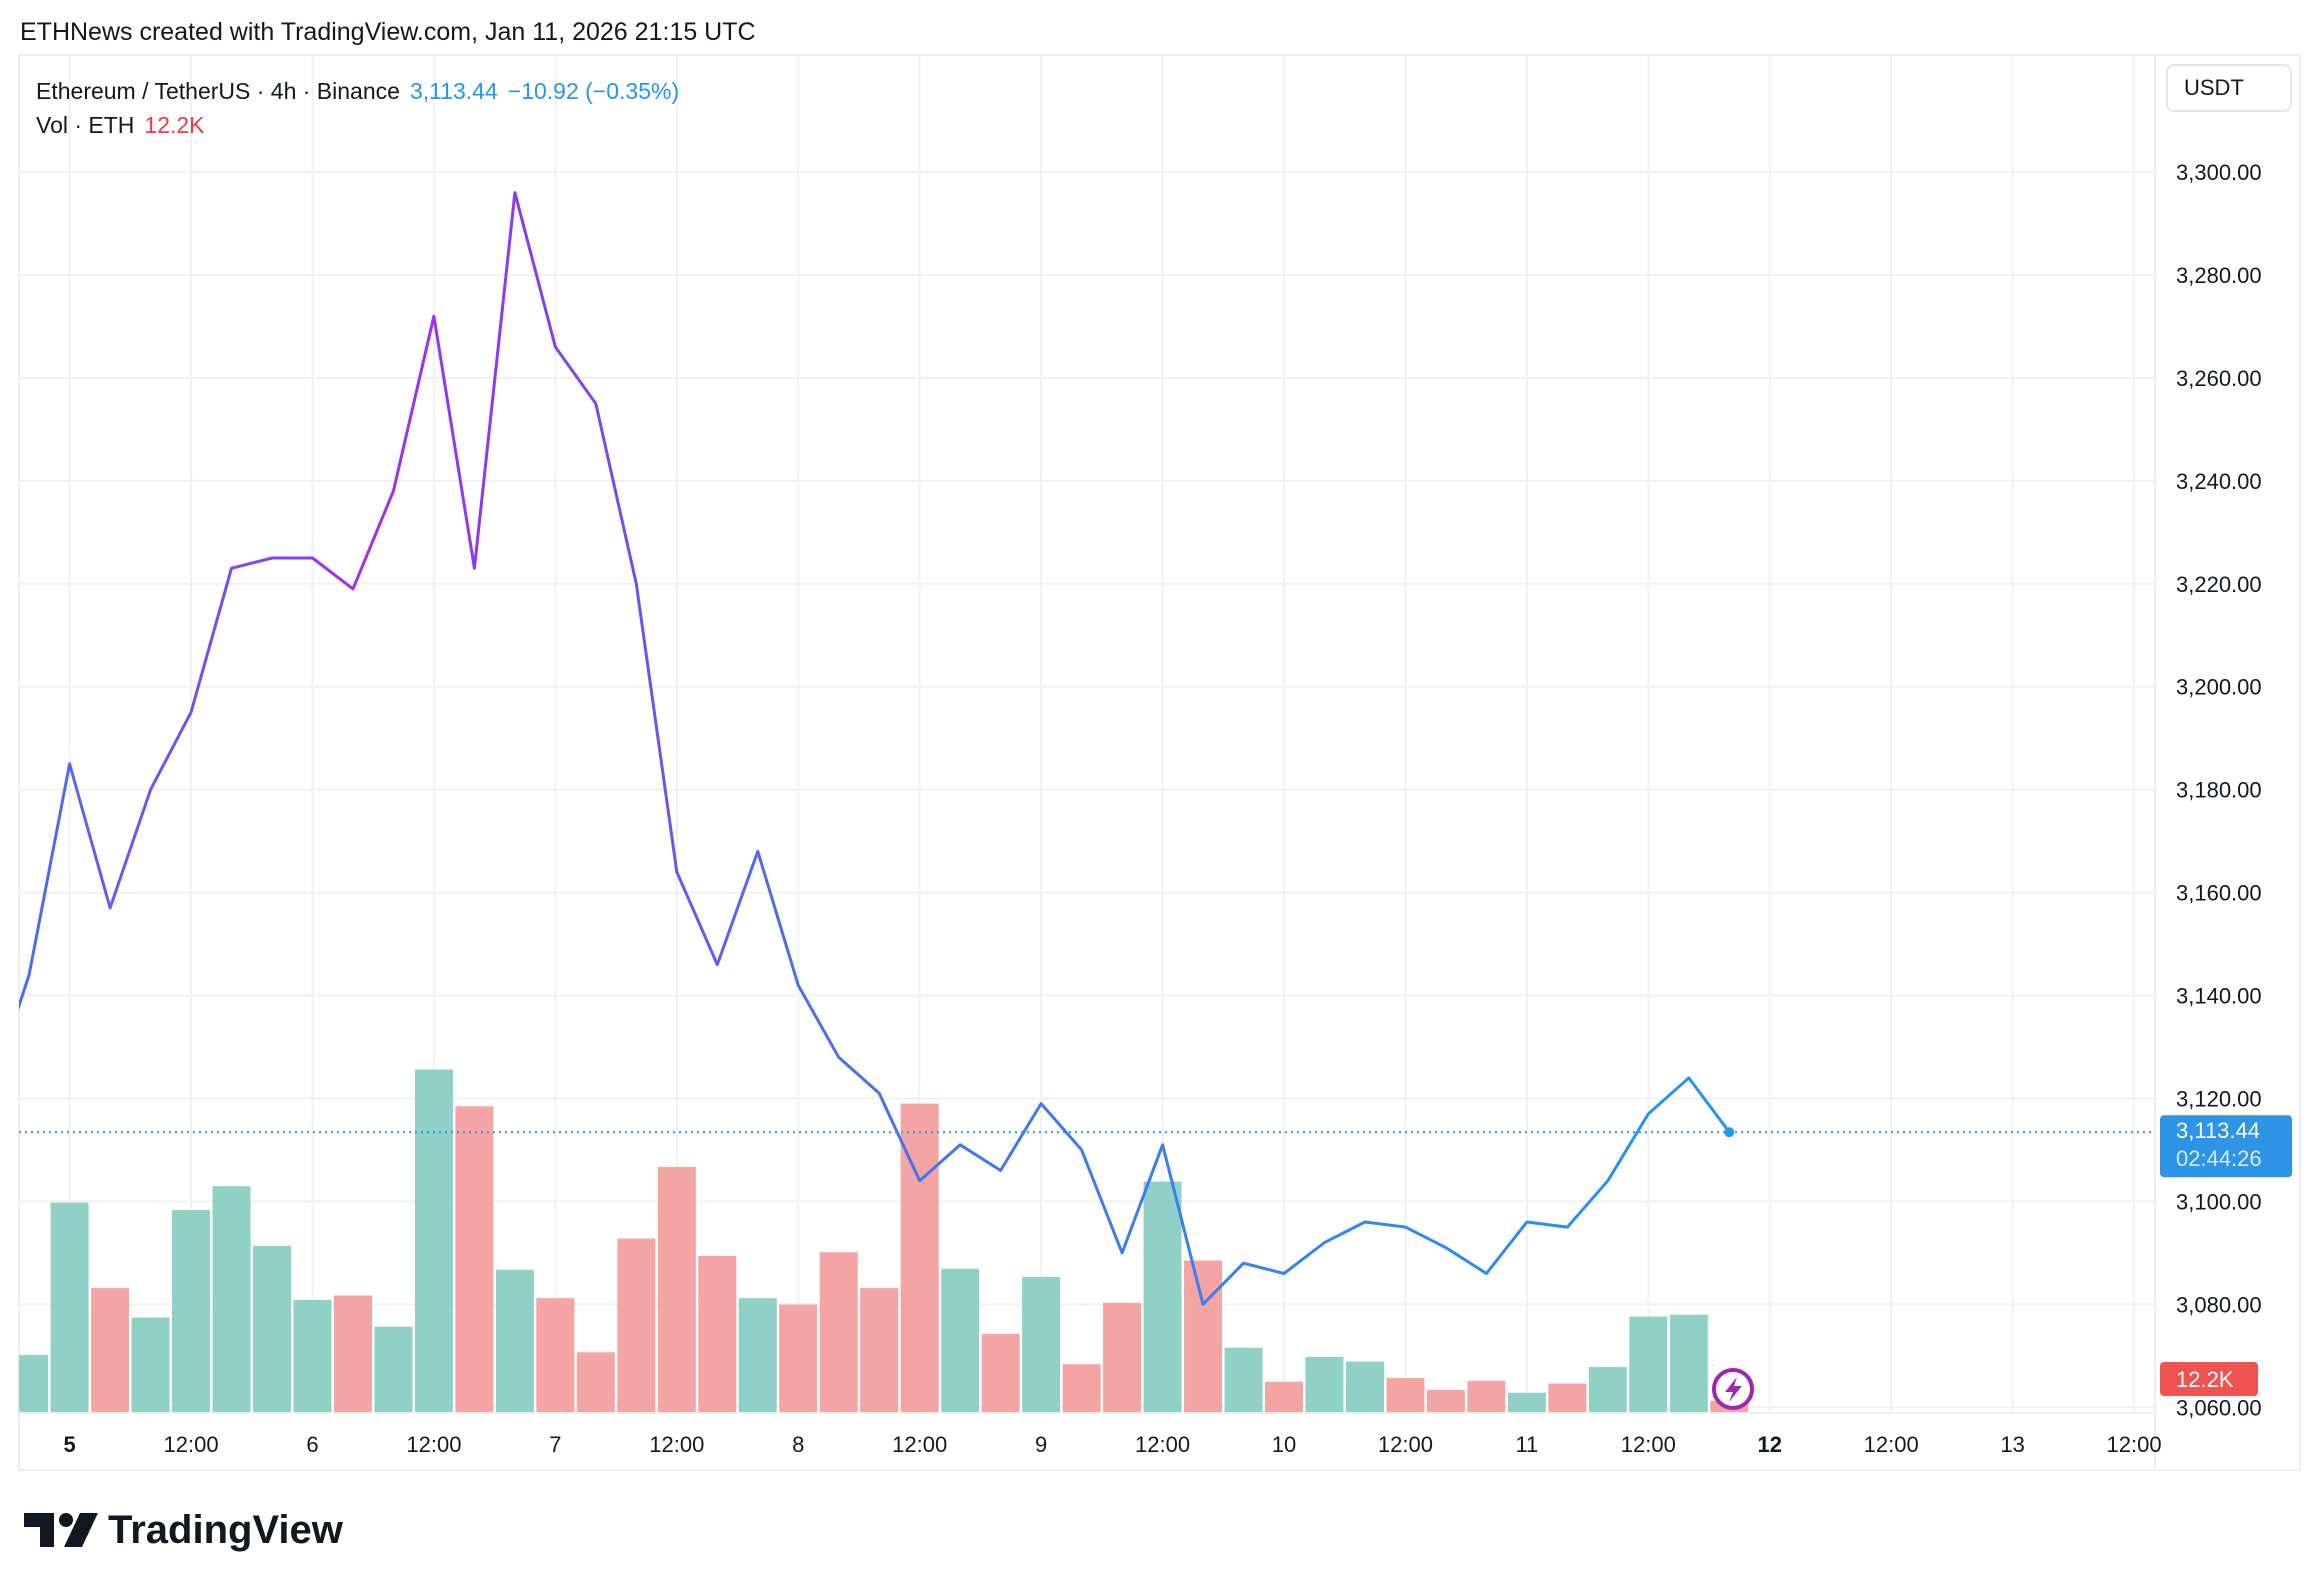  Describe the element at coordinates (85, 125) in the screenshot. I see `volume-label: Vol · ETH` at that location.